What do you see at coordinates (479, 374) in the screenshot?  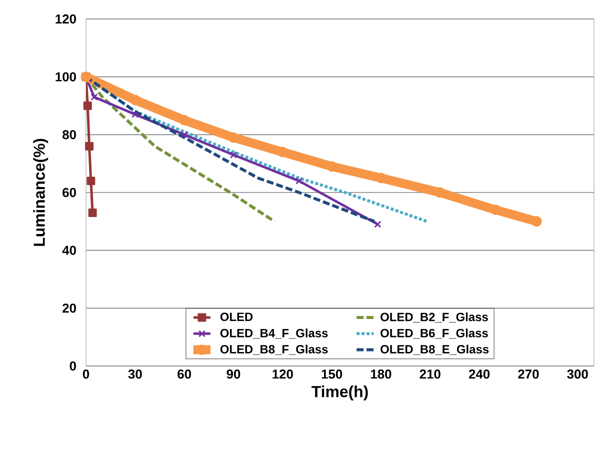 I see `x-tick-label: 240` at bounding box center [479, 374].